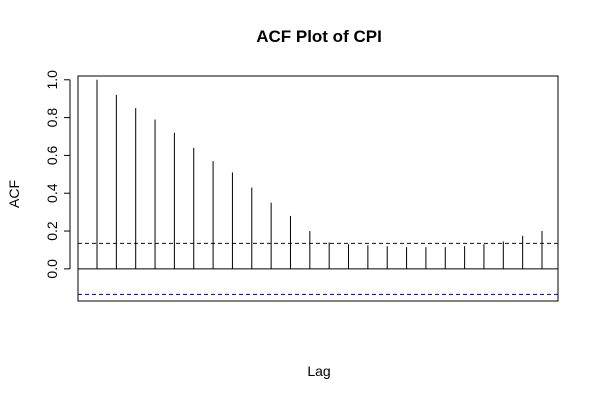 This screenshot has height=400, width=600. Describe the element at coordinates (52, 118) in the screenshot. I see `y-tick-label: 0.8` at that location.